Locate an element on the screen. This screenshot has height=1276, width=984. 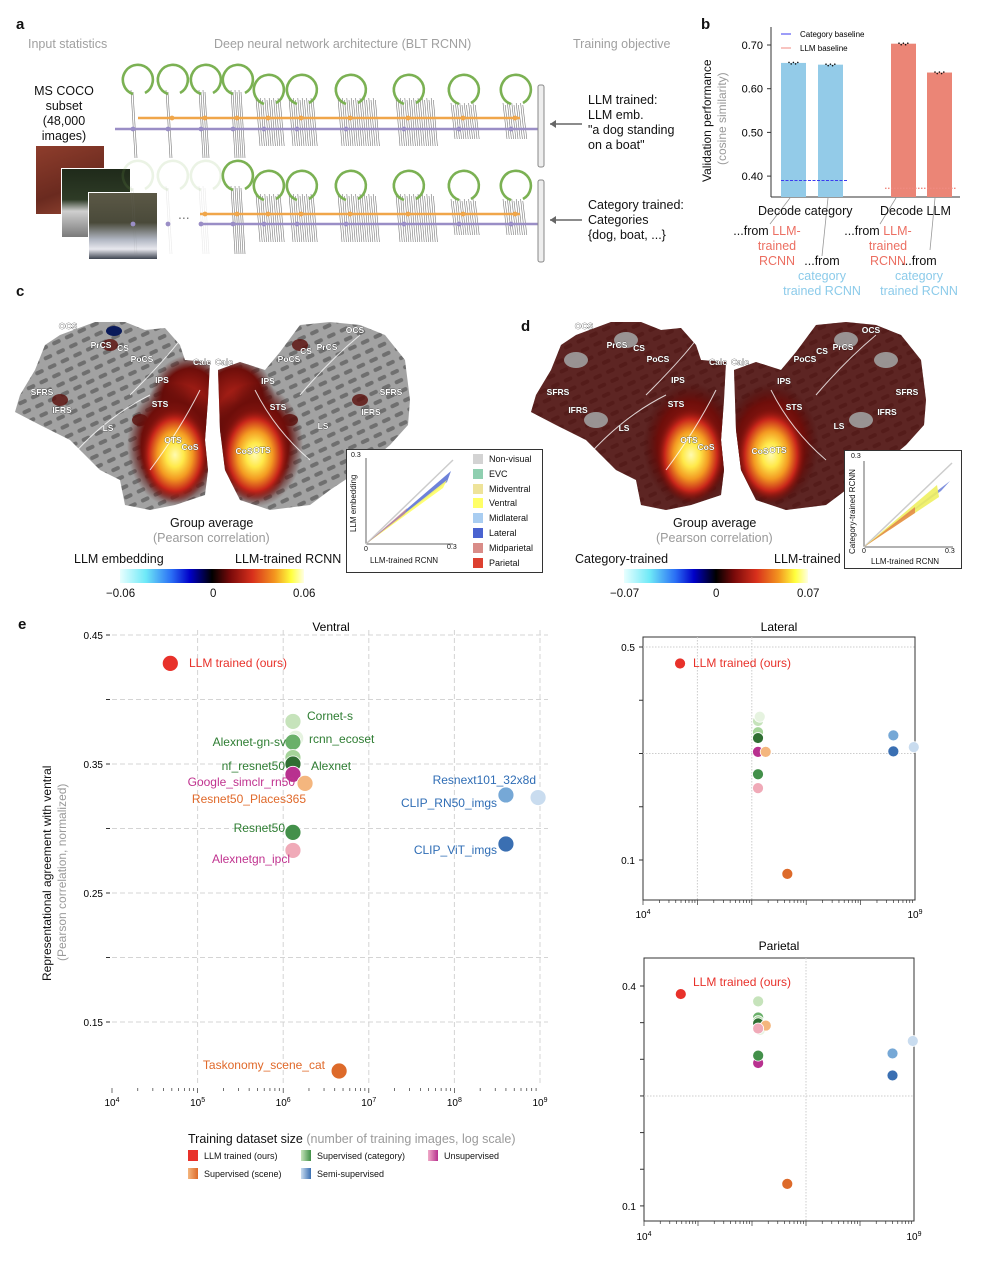
roi-label: Parietal is located at coordinates (504, 562).